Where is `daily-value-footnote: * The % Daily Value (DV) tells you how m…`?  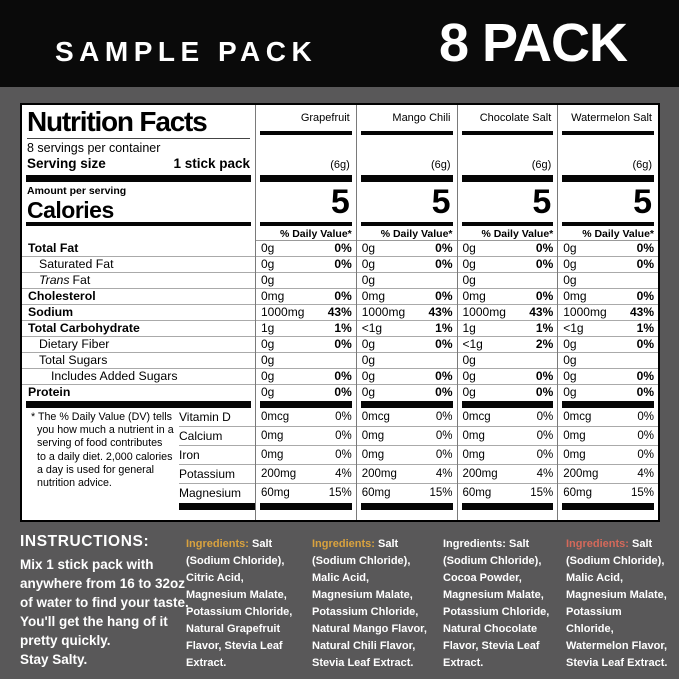 daily-value-footnote: * The % Daily Value (DV) tells you how m… is located at coordinates (103, 464).